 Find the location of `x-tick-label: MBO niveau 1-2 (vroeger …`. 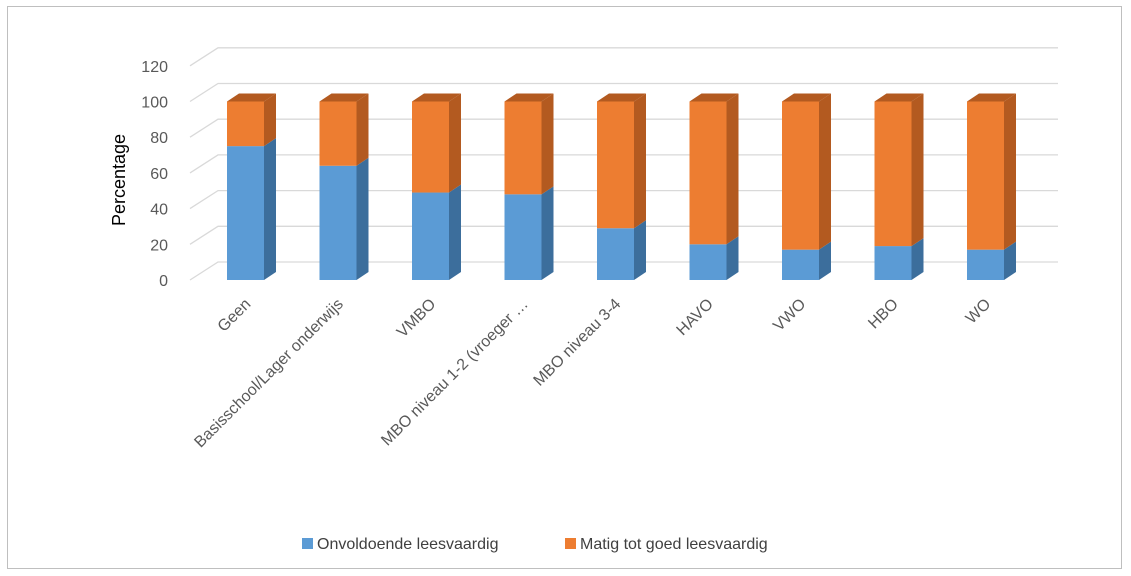

x-tick-label: MBO niveau 1-2 (vroeger … is located at coordinates (454, 372).